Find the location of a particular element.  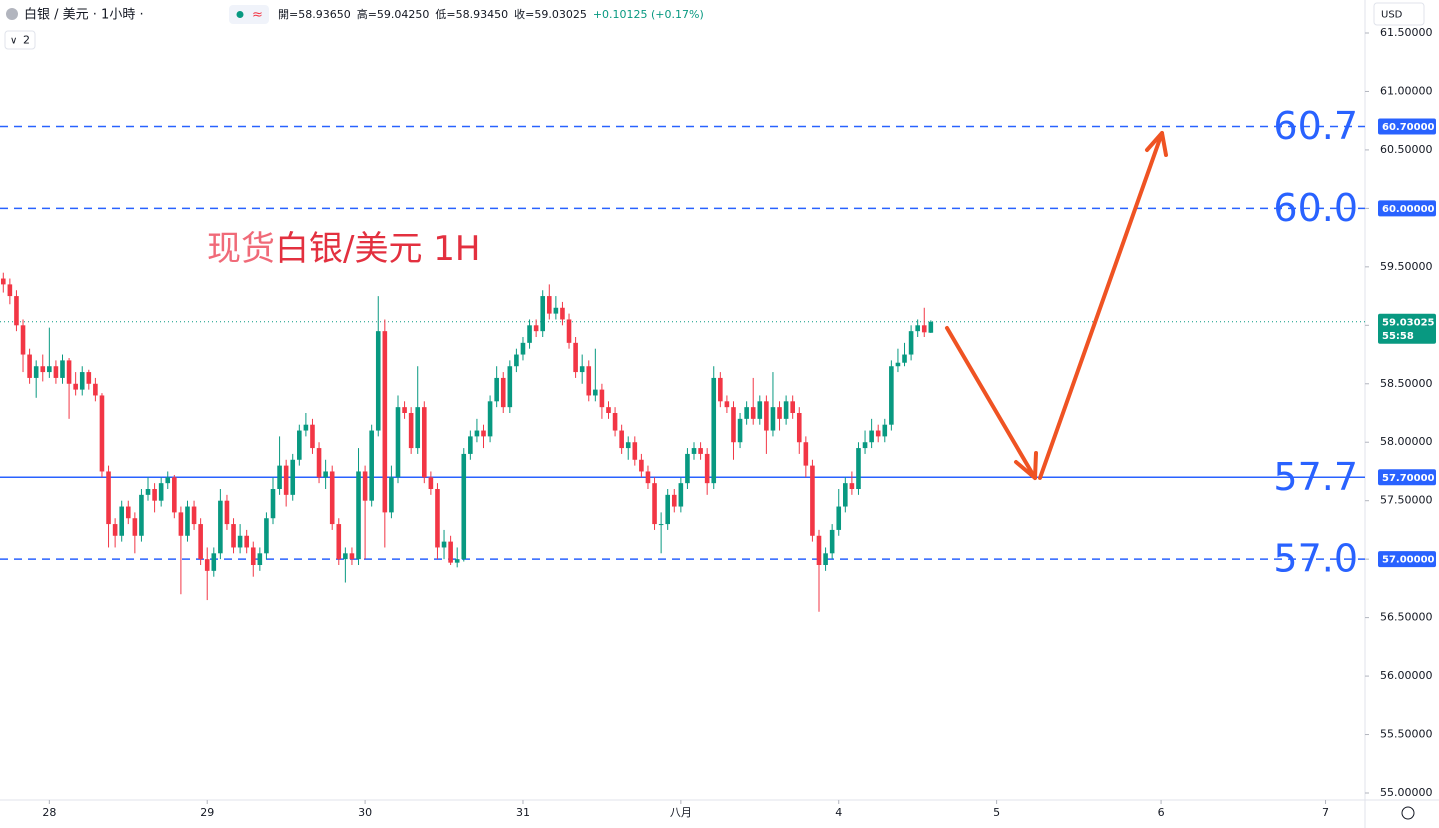

level-label: 57.0 is located at coordinates (1315, 559).